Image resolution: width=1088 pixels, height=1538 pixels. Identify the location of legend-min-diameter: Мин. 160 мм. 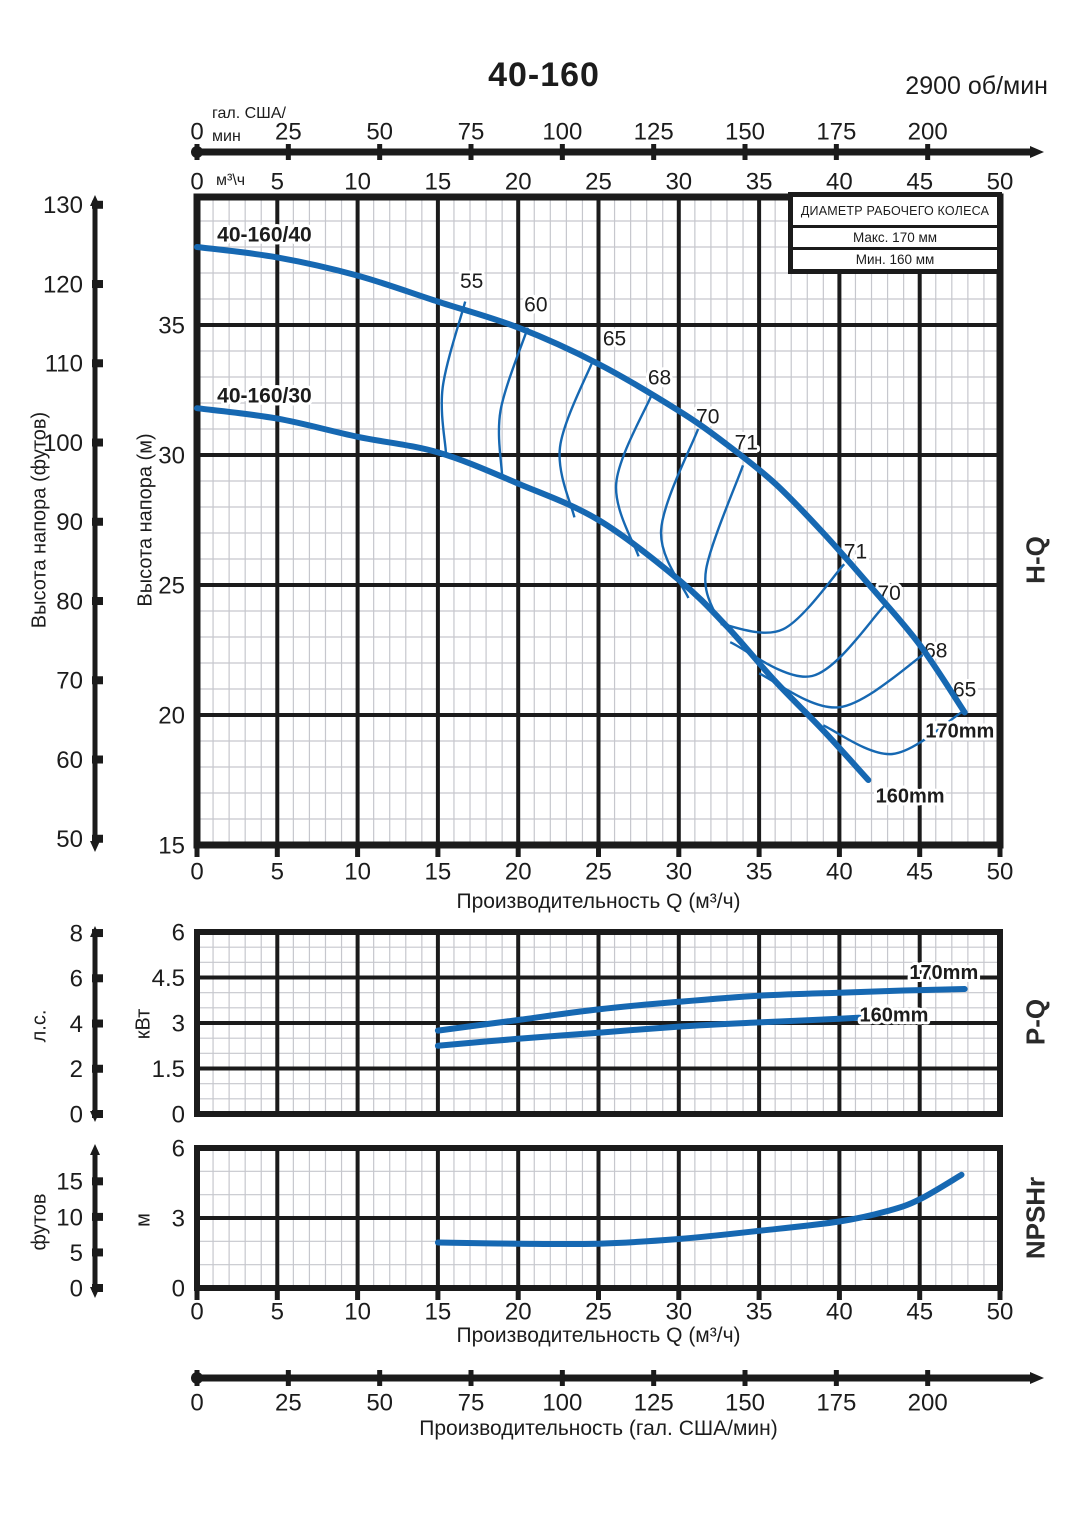
(895, 260).